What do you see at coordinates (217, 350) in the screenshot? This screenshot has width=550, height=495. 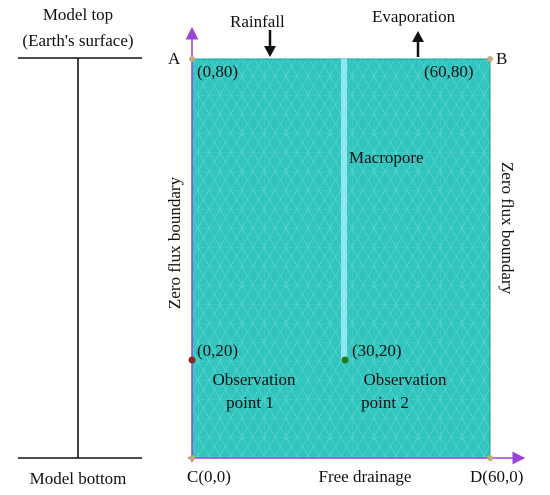 I see `observation-point-1-coord: (0,20)` at bounding box center [217, 350].